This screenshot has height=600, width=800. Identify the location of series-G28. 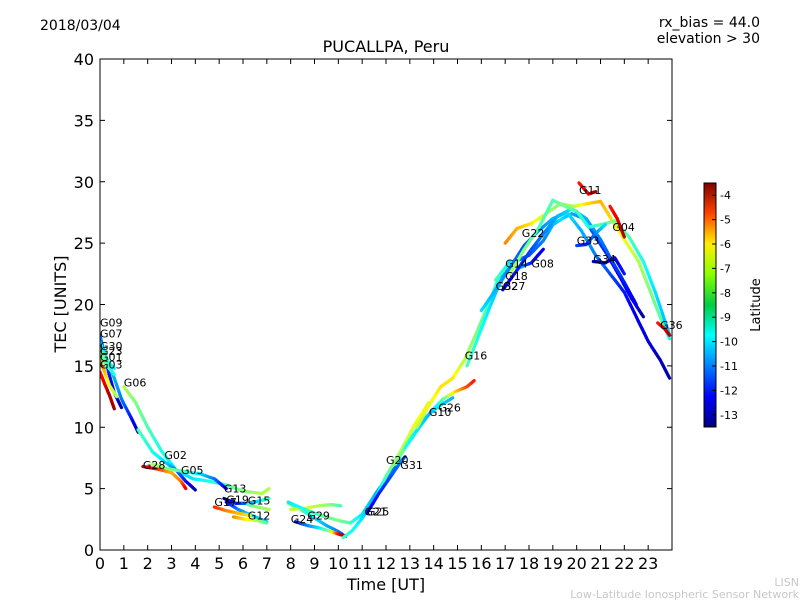
(164, 477).